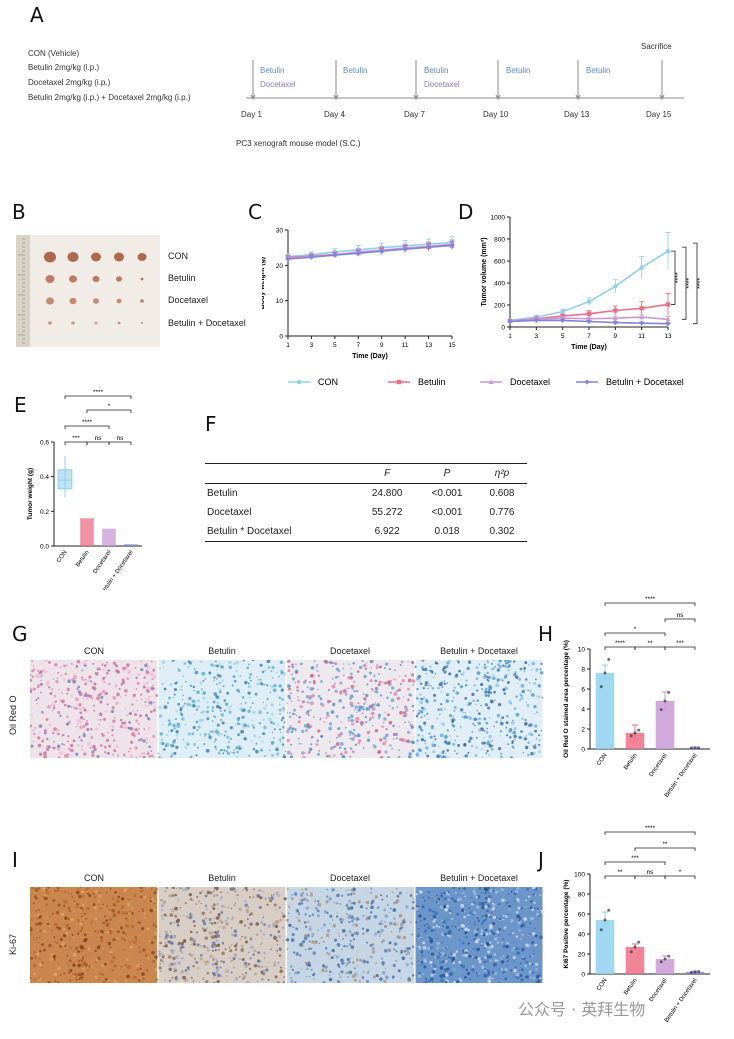 The height and width of the screenshot is (1039, 734). I want to click on y-axis-title: Oil Red O stained area percentage (%), so click(566, 699).